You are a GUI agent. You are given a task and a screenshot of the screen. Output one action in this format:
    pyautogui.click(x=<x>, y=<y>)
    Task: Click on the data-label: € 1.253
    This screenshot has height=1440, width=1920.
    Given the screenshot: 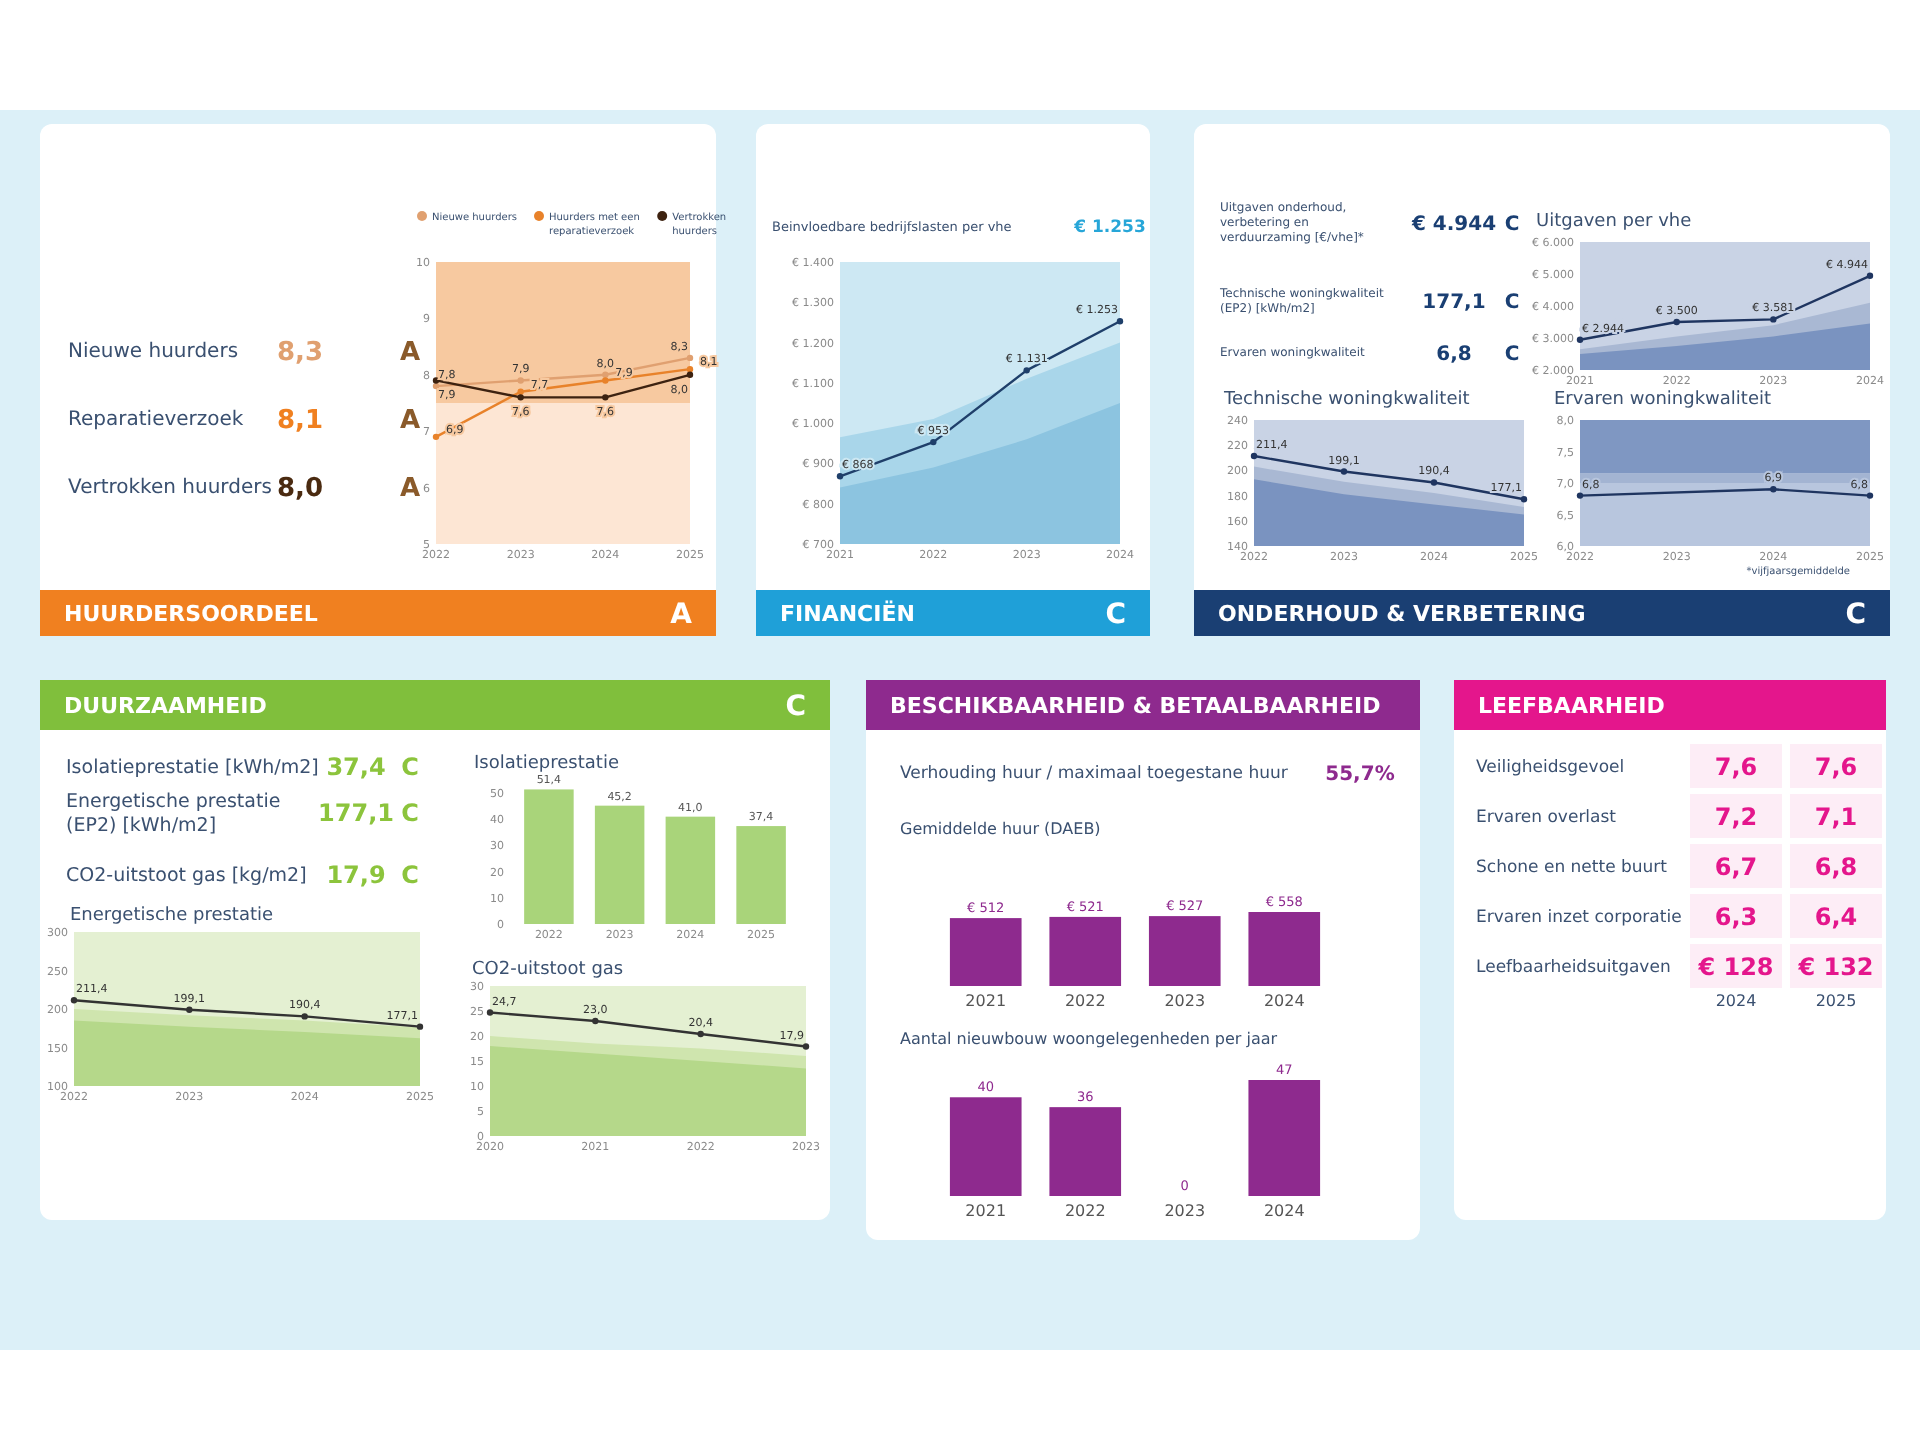 What is the action you would take?
    pyautogui.click(x=1109, y=228)
    